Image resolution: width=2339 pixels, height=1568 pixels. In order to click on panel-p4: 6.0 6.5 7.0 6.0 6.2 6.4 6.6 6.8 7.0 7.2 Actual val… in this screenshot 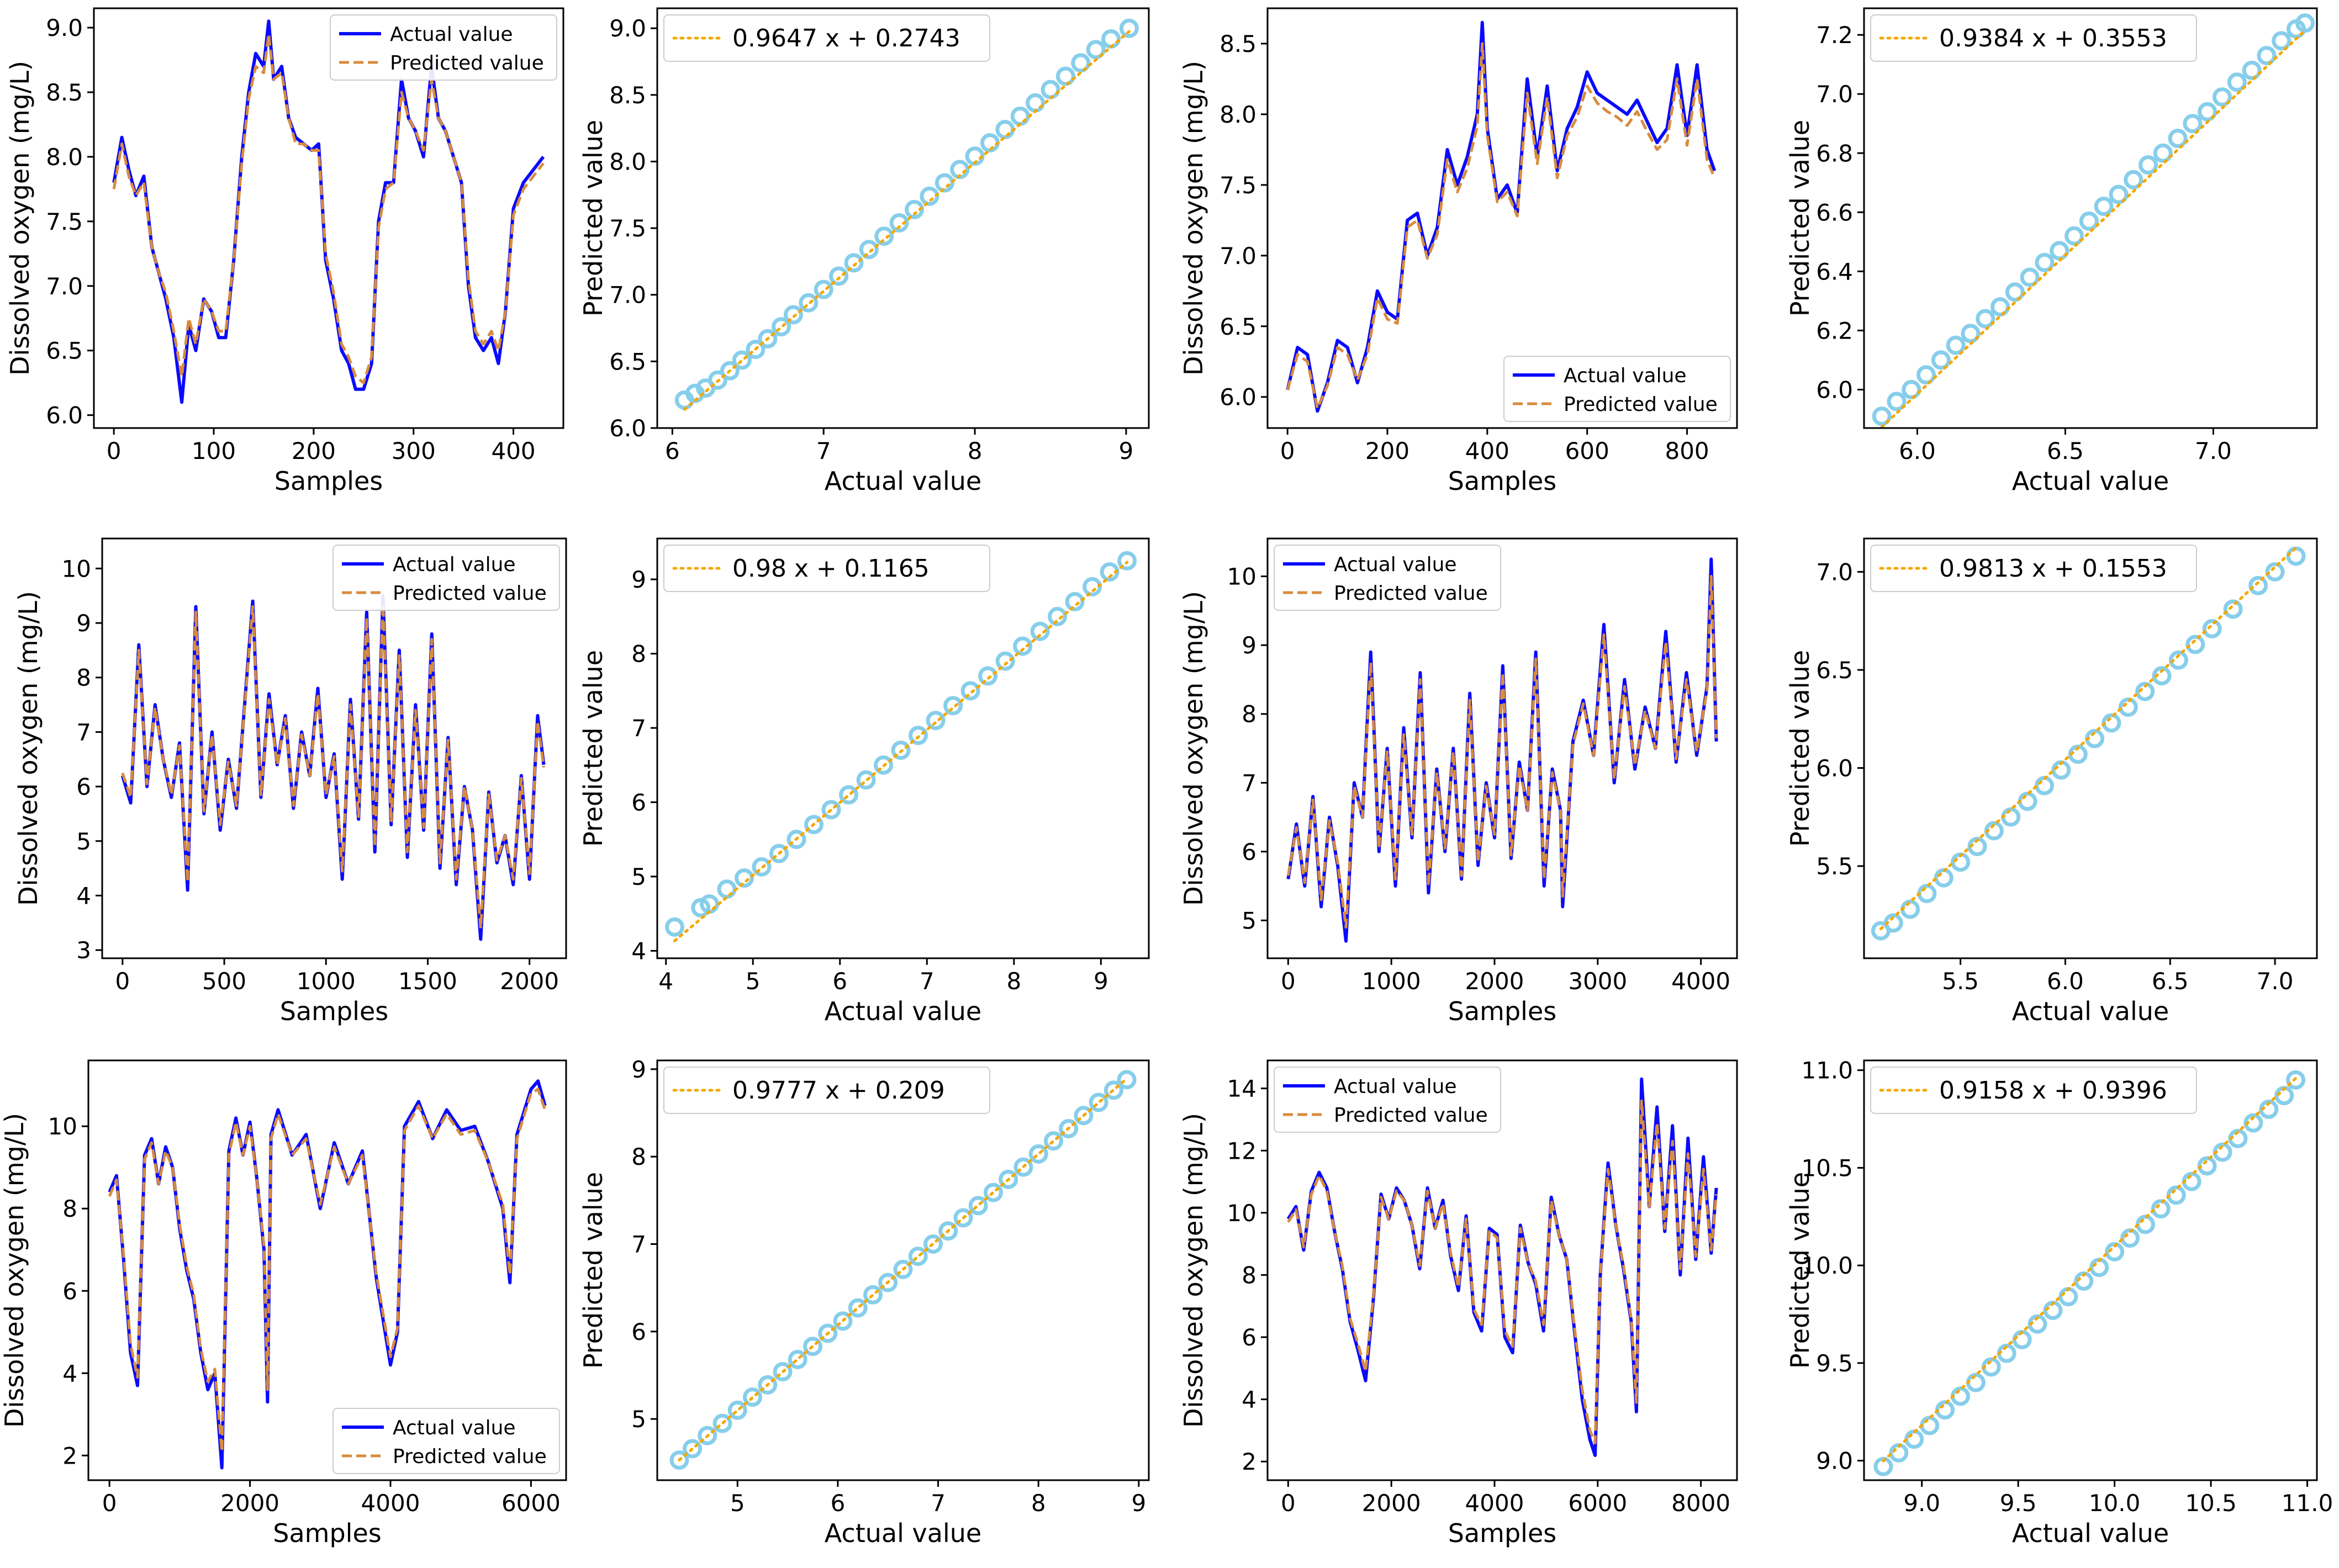, I will do `click(2051, 251)`.